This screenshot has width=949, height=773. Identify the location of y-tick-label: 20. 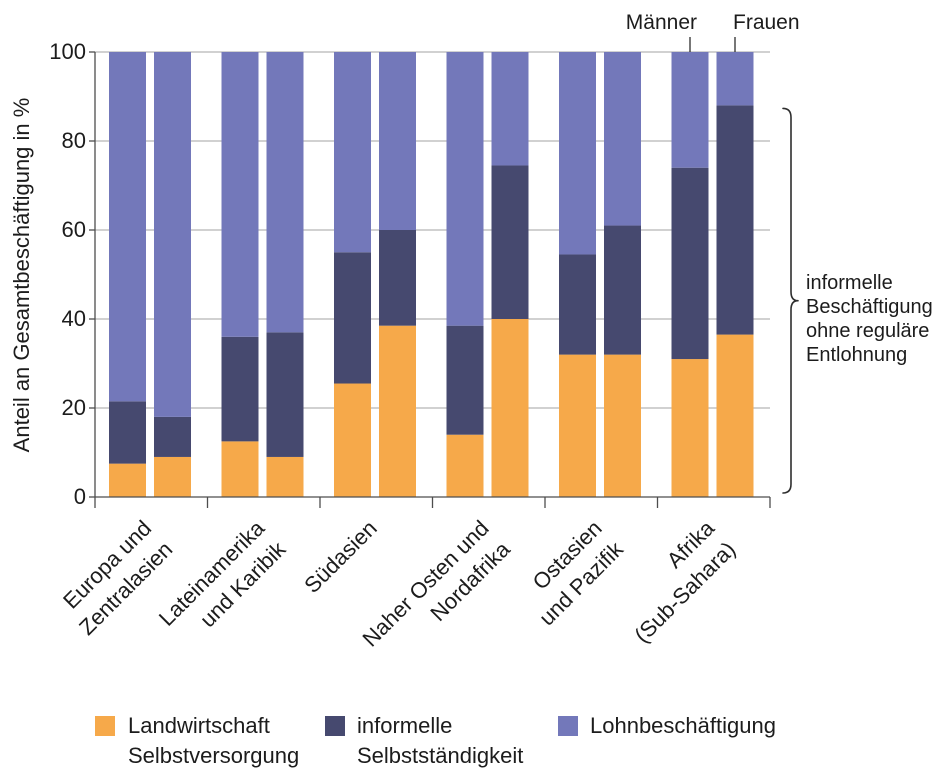
(73, 407).